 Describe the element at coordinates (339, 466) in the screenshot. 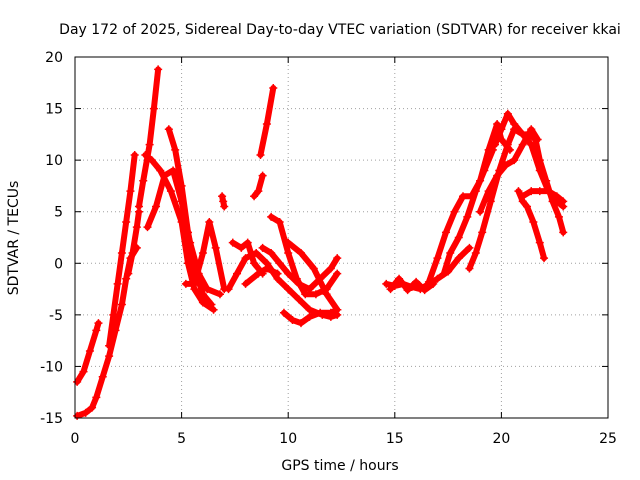

I see `x-axis-label: GPS time / hours` at that location.